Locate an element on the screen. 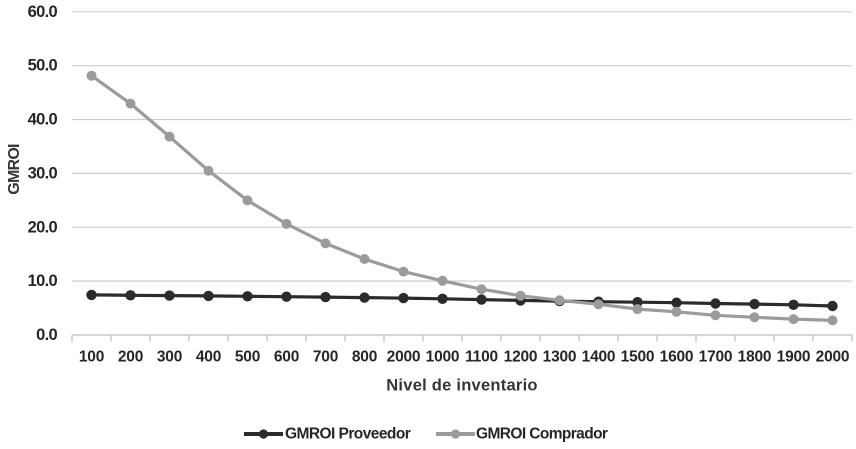 This screenshot has width=856, height=449. svg-text: Nivel de inventario is located at coordinates (461, 386).